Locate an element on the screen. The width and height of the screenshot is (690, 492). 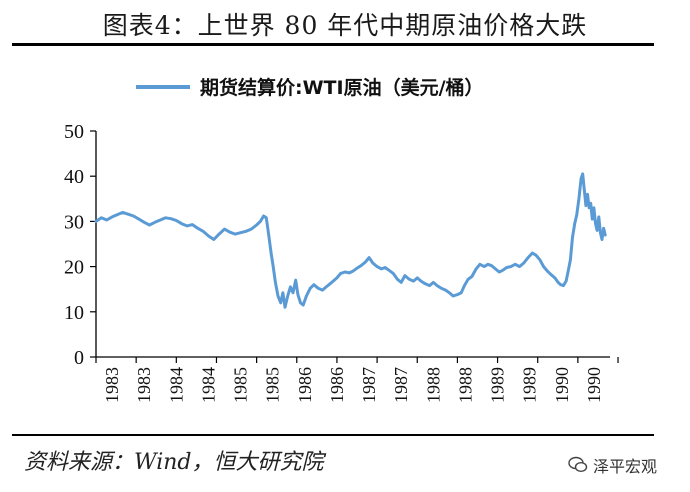
watermark-text: 泽平宏观 is located at coordinates (625, 466).